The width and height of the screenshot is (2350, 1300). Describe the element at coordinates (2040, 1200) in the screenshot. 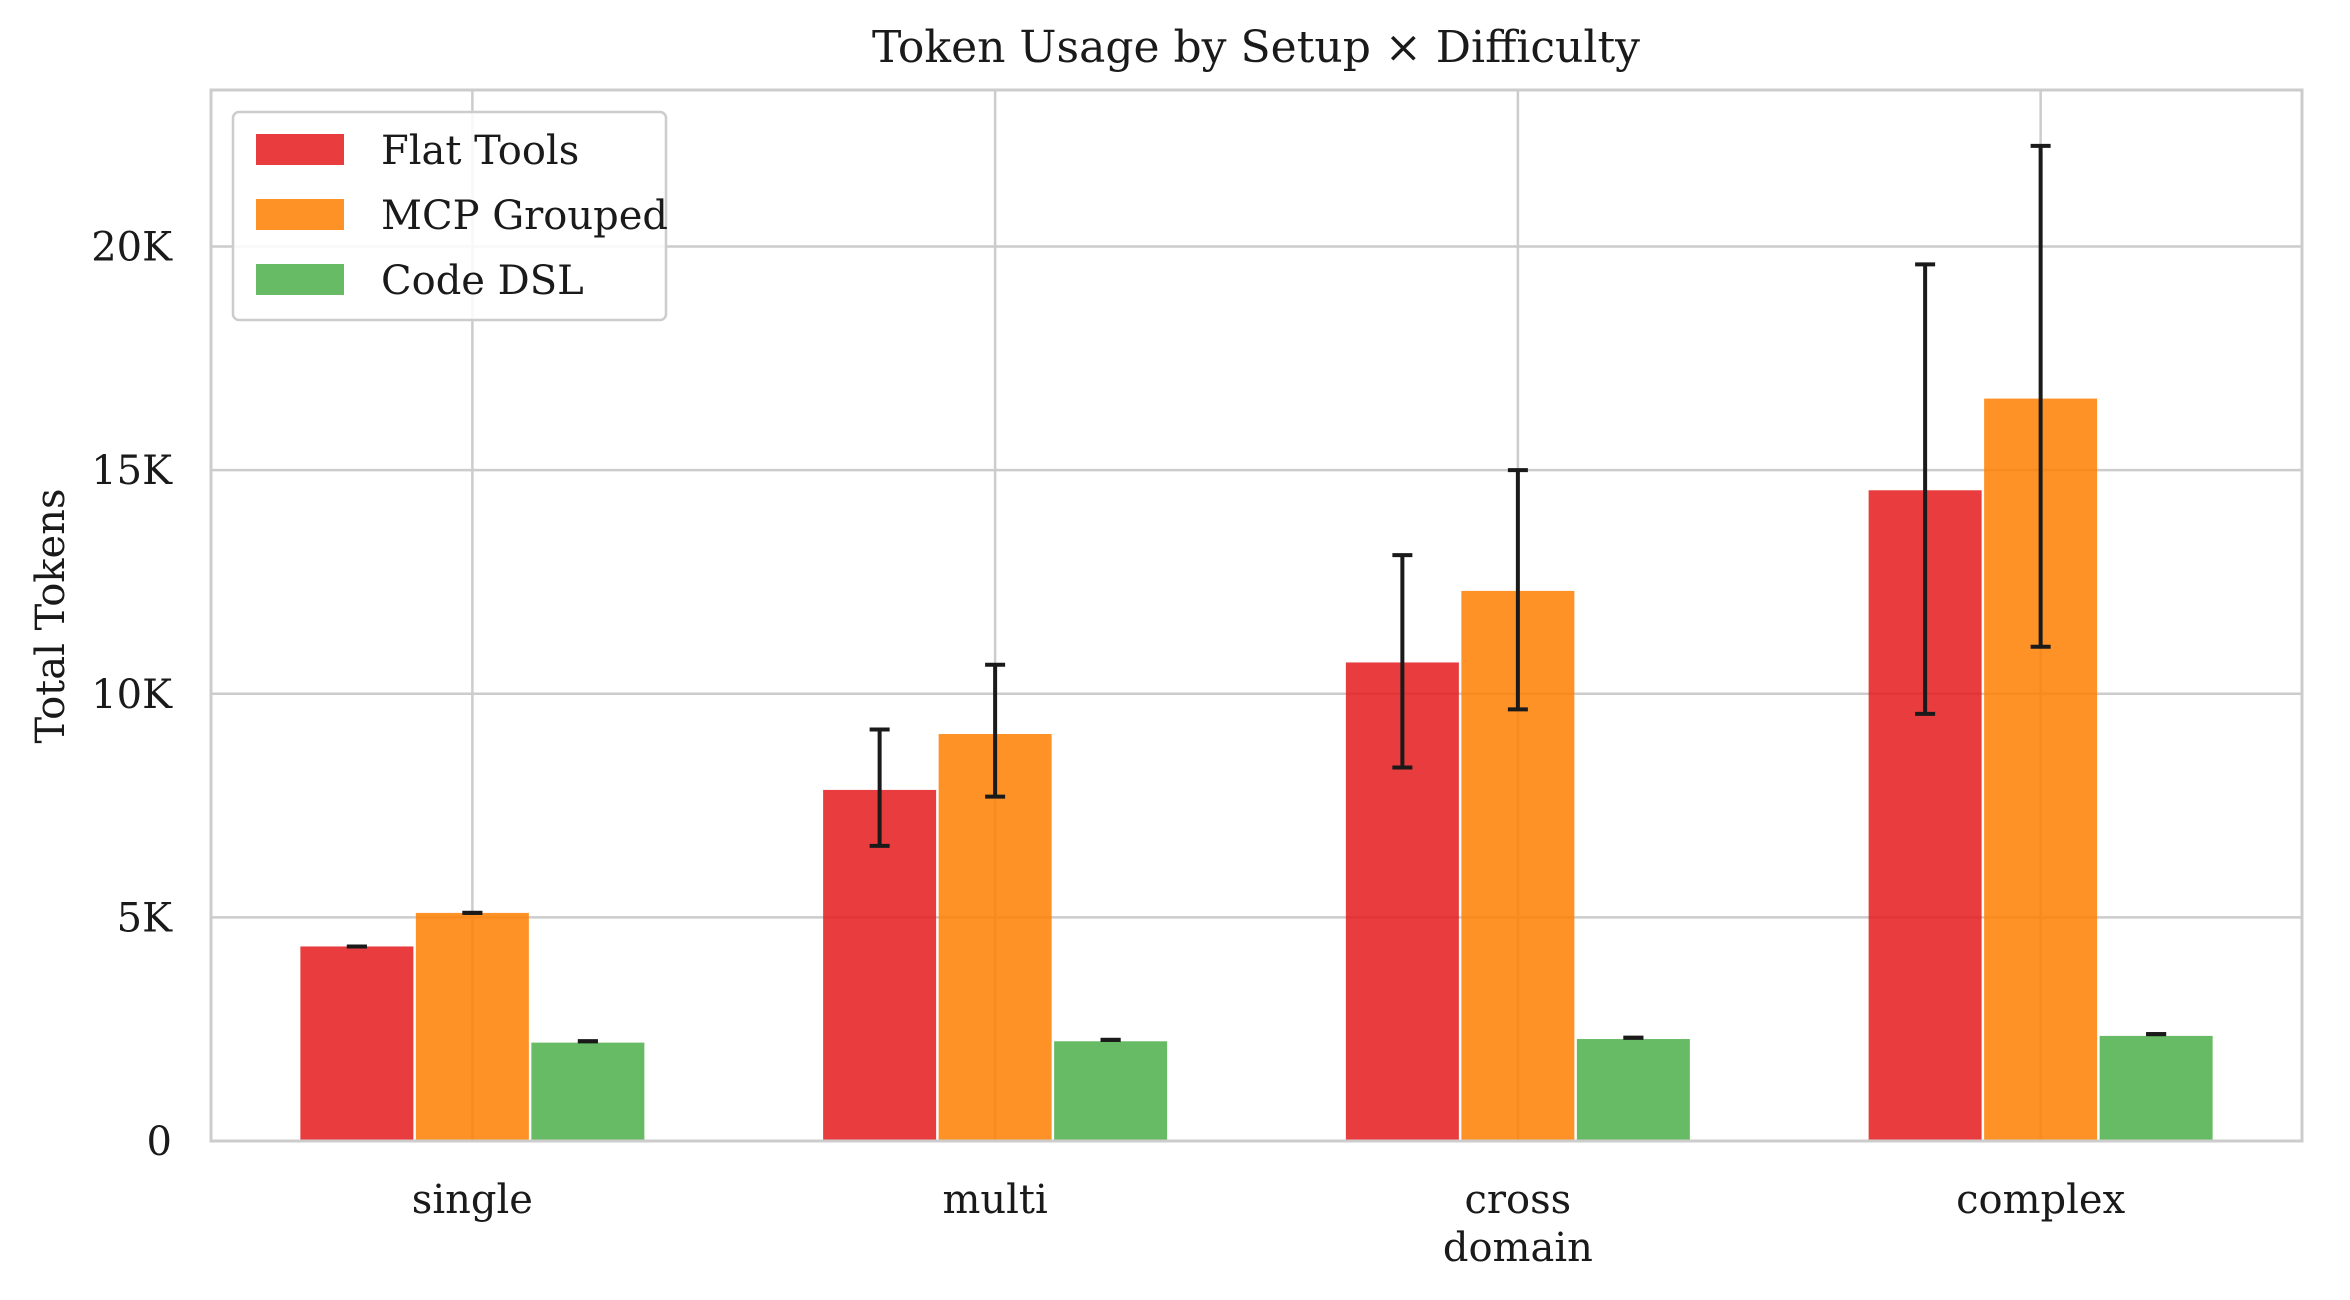

I see `x-tick-label: complex` at that location.